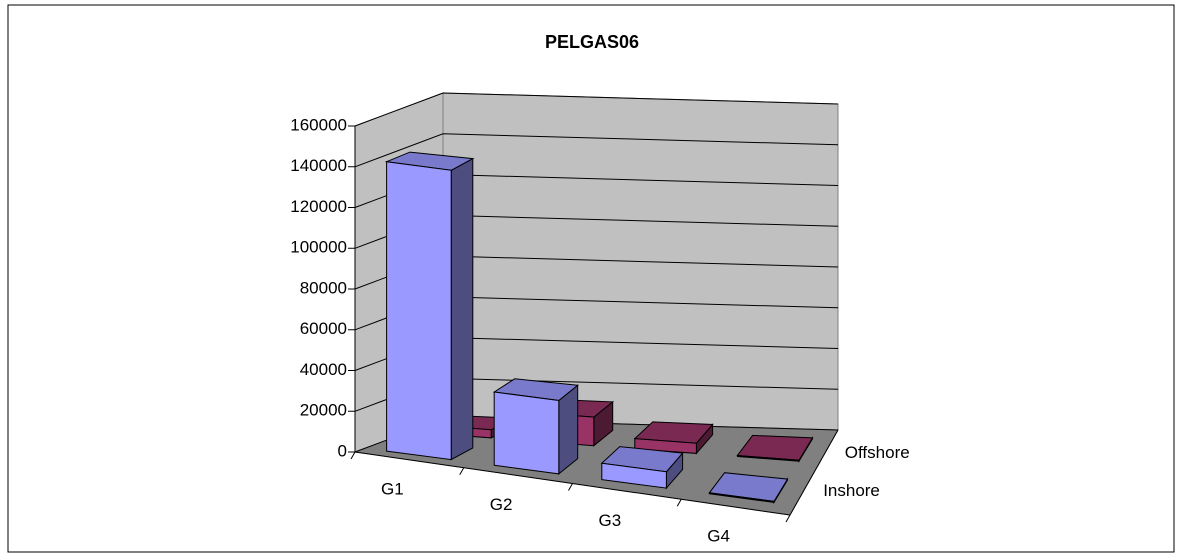 The image size is (1183, 560). What do you see at coordinates (851, 490) in the screenshot?
I see `series-label: Inshore` at bounding box center [851, 490].